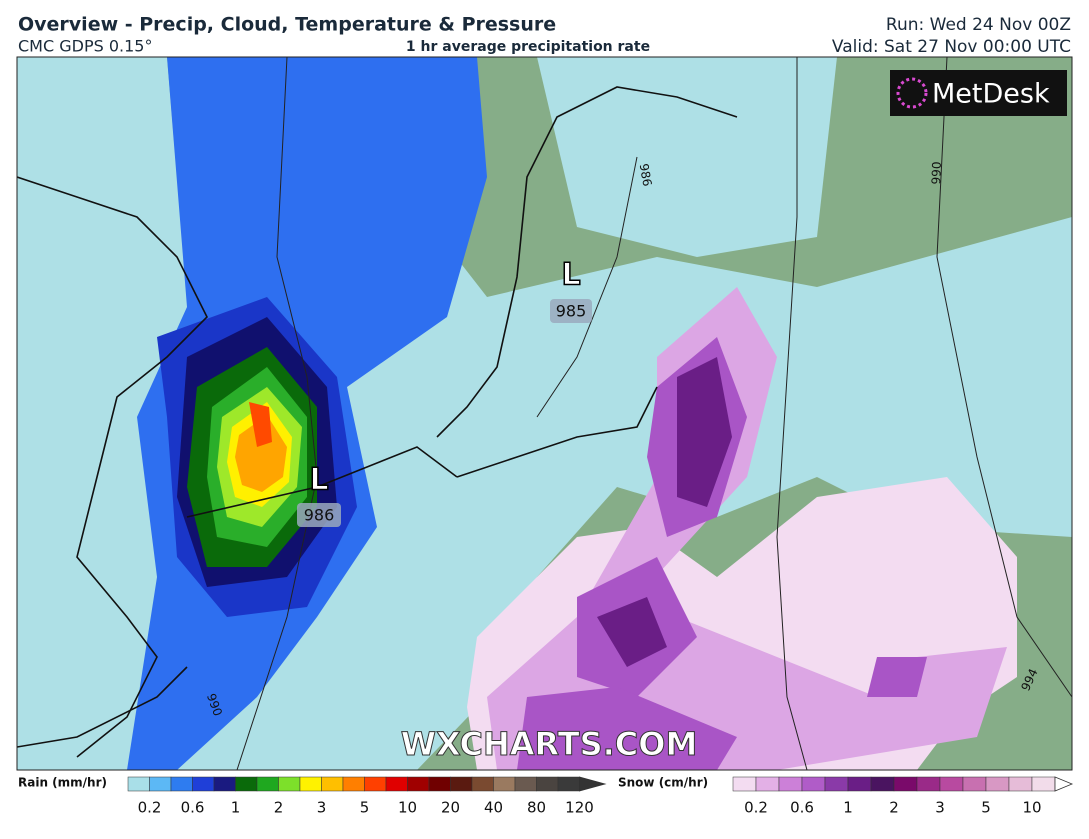 The height and width of the screenshot is (839, 1089). I want to click on logo-icon, so click(912, 93).